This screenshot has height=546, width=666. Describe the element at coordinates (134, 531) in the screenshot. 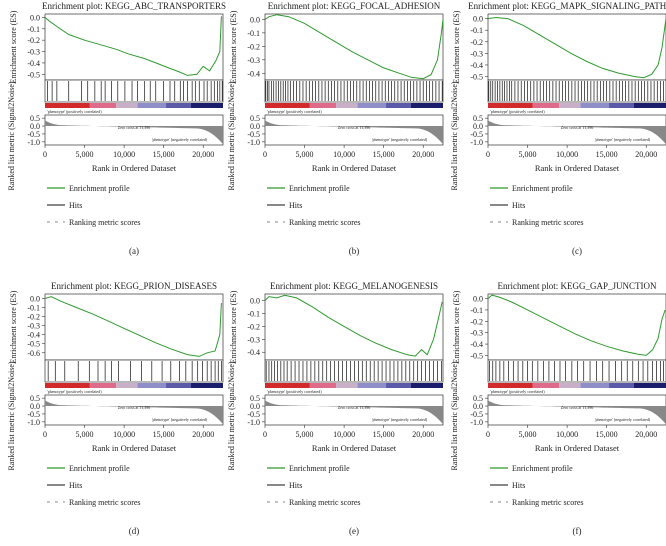

I see `panel-label: (d)` at that location.